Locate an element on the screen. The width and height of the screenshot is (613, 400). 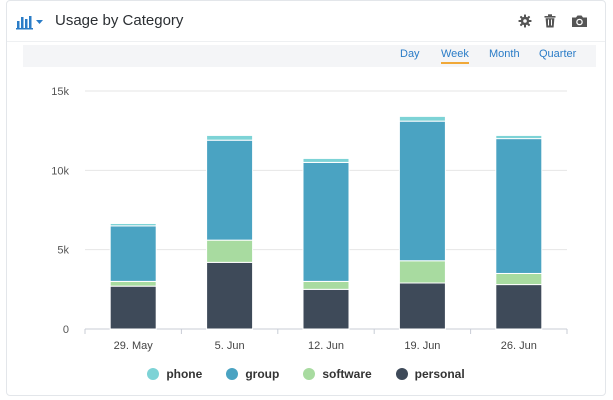
y-tick-label: 10k is located at coordinates (60, 171).